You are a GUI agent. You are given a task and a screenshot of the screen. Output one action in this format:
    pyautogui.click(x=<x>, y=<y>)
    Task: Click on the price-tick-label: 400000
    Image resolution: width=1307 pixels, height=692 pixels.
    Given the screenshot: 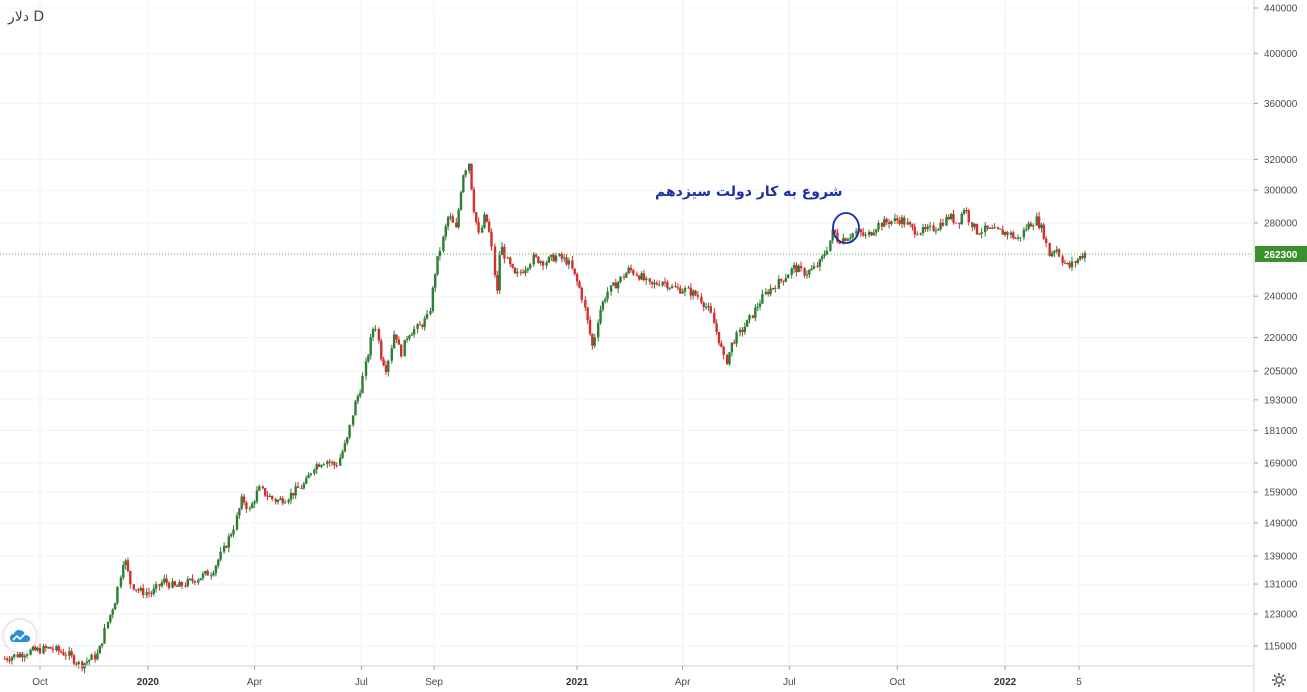 What is the action you would take?
    pyautogui.click(x=1281, y=54)
    